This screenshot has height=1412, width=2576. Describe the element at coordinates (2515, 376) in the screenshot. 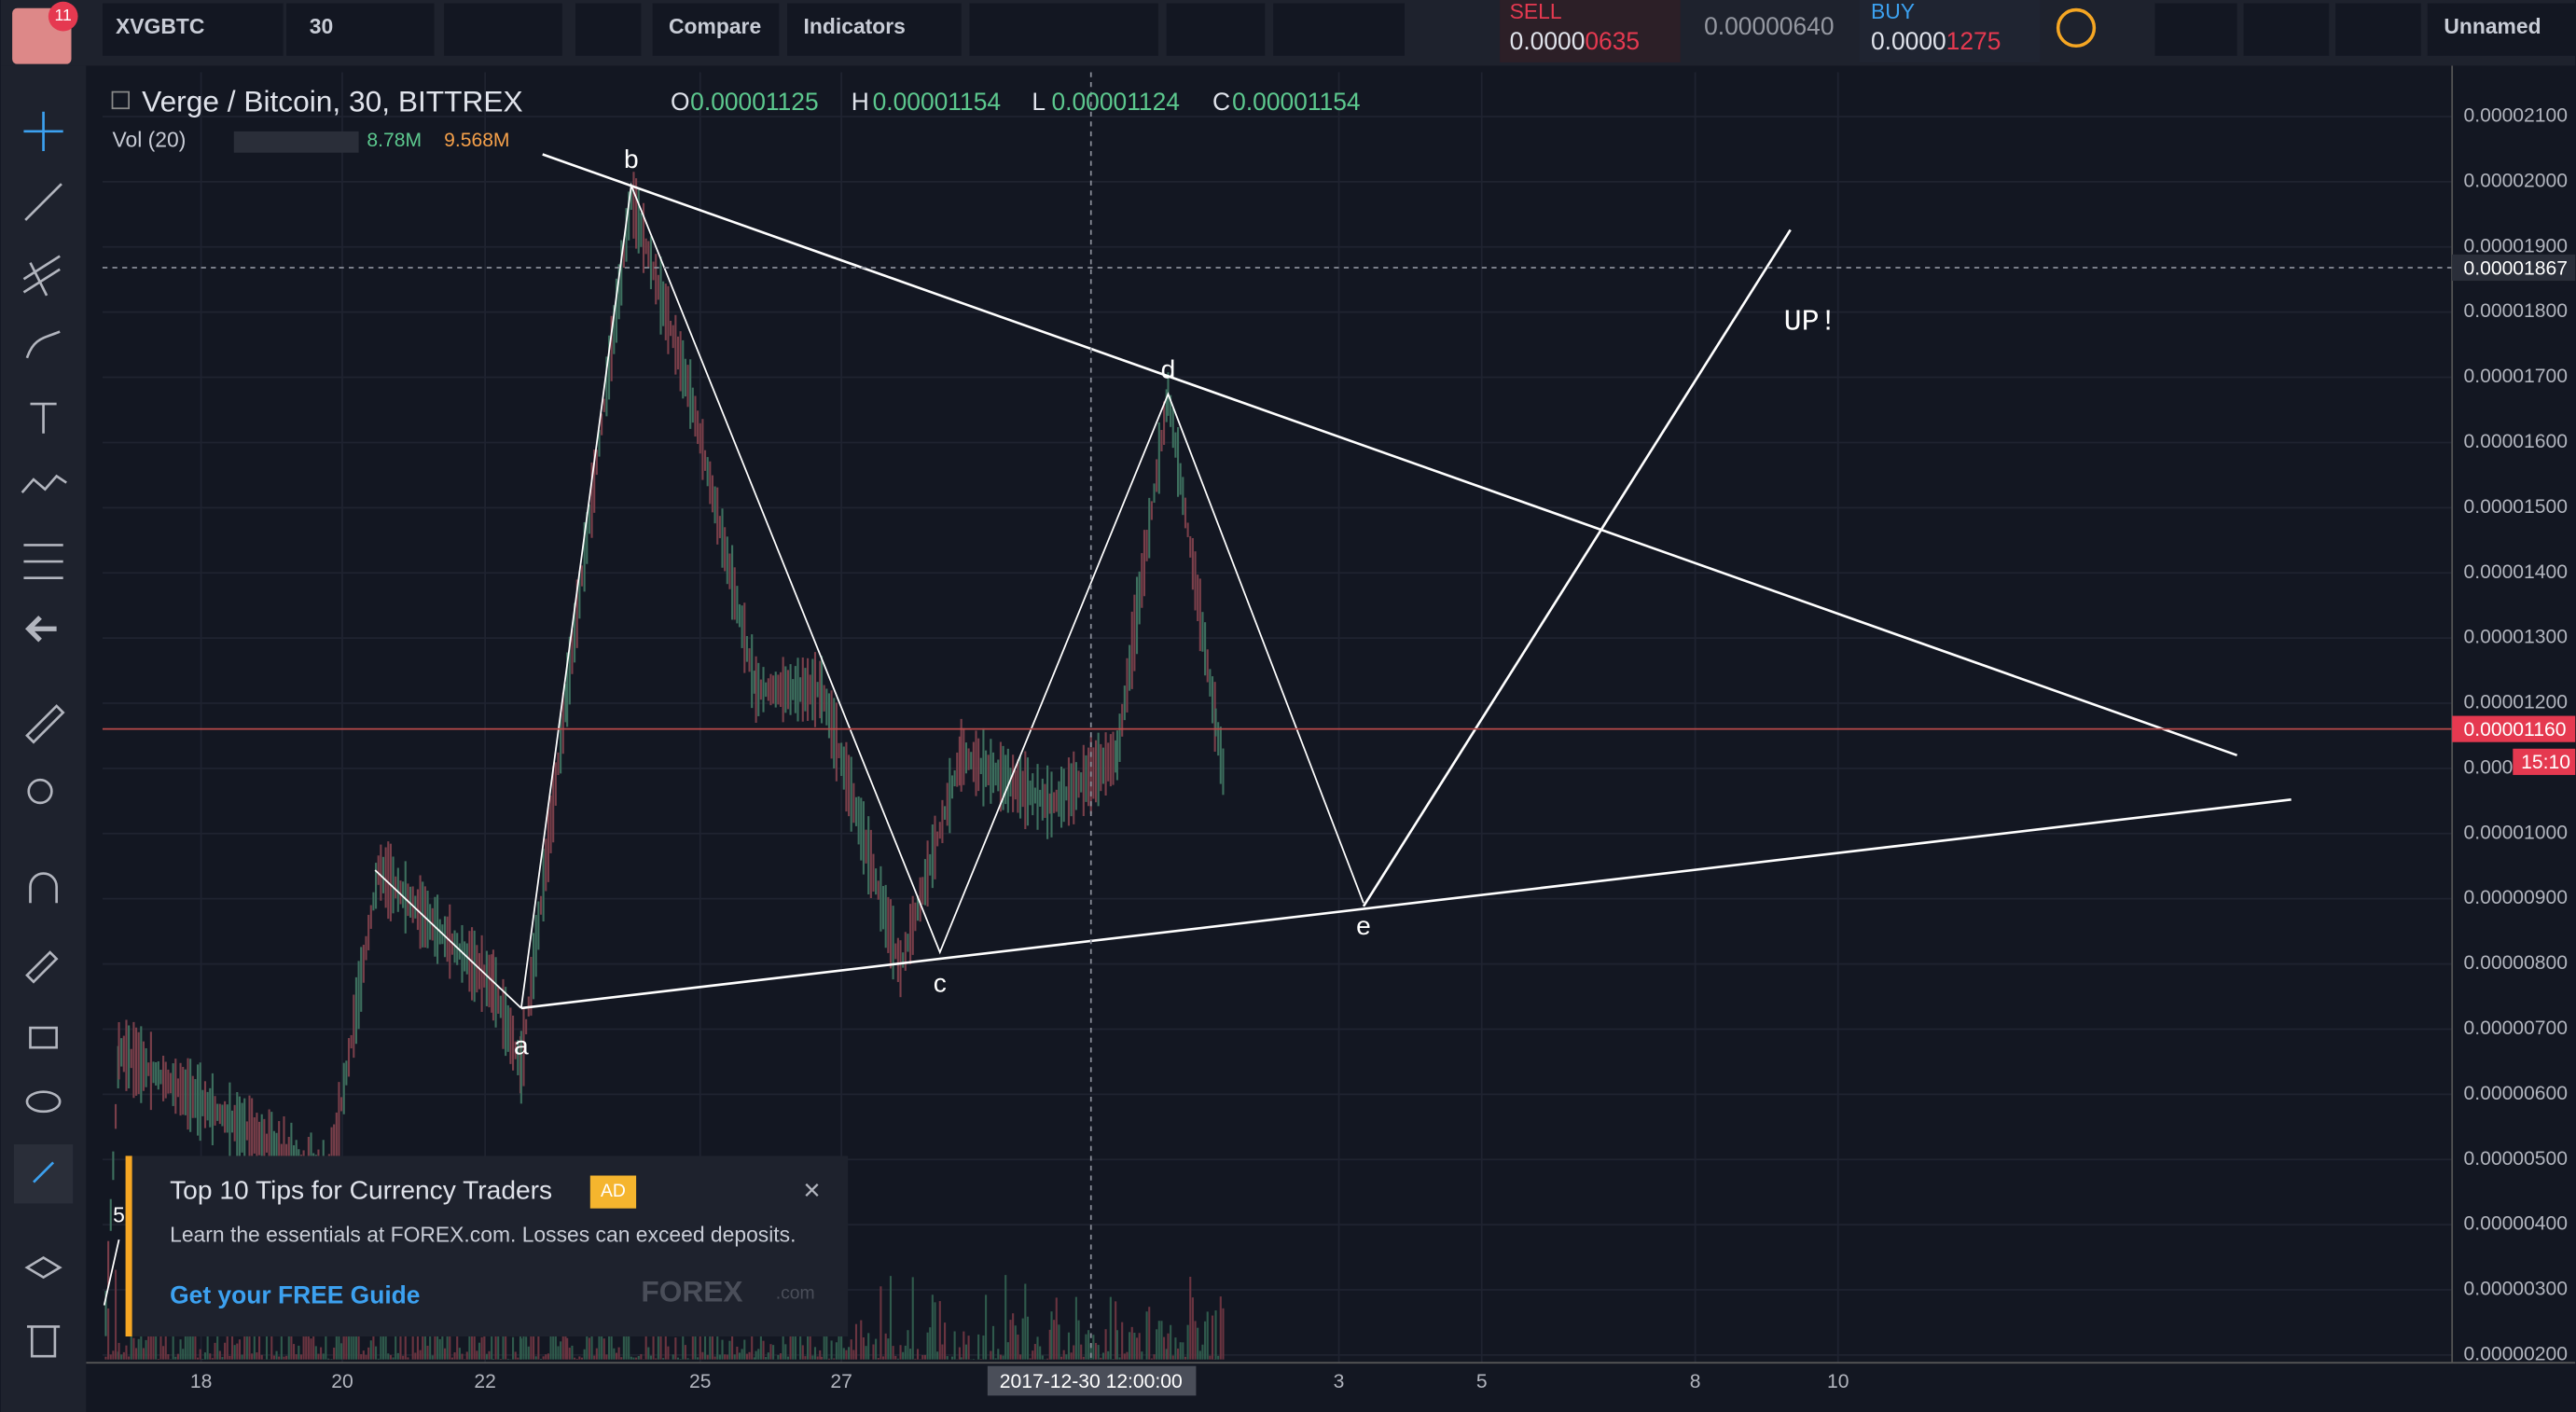

I see `price-label: 0.00001700` at that location.